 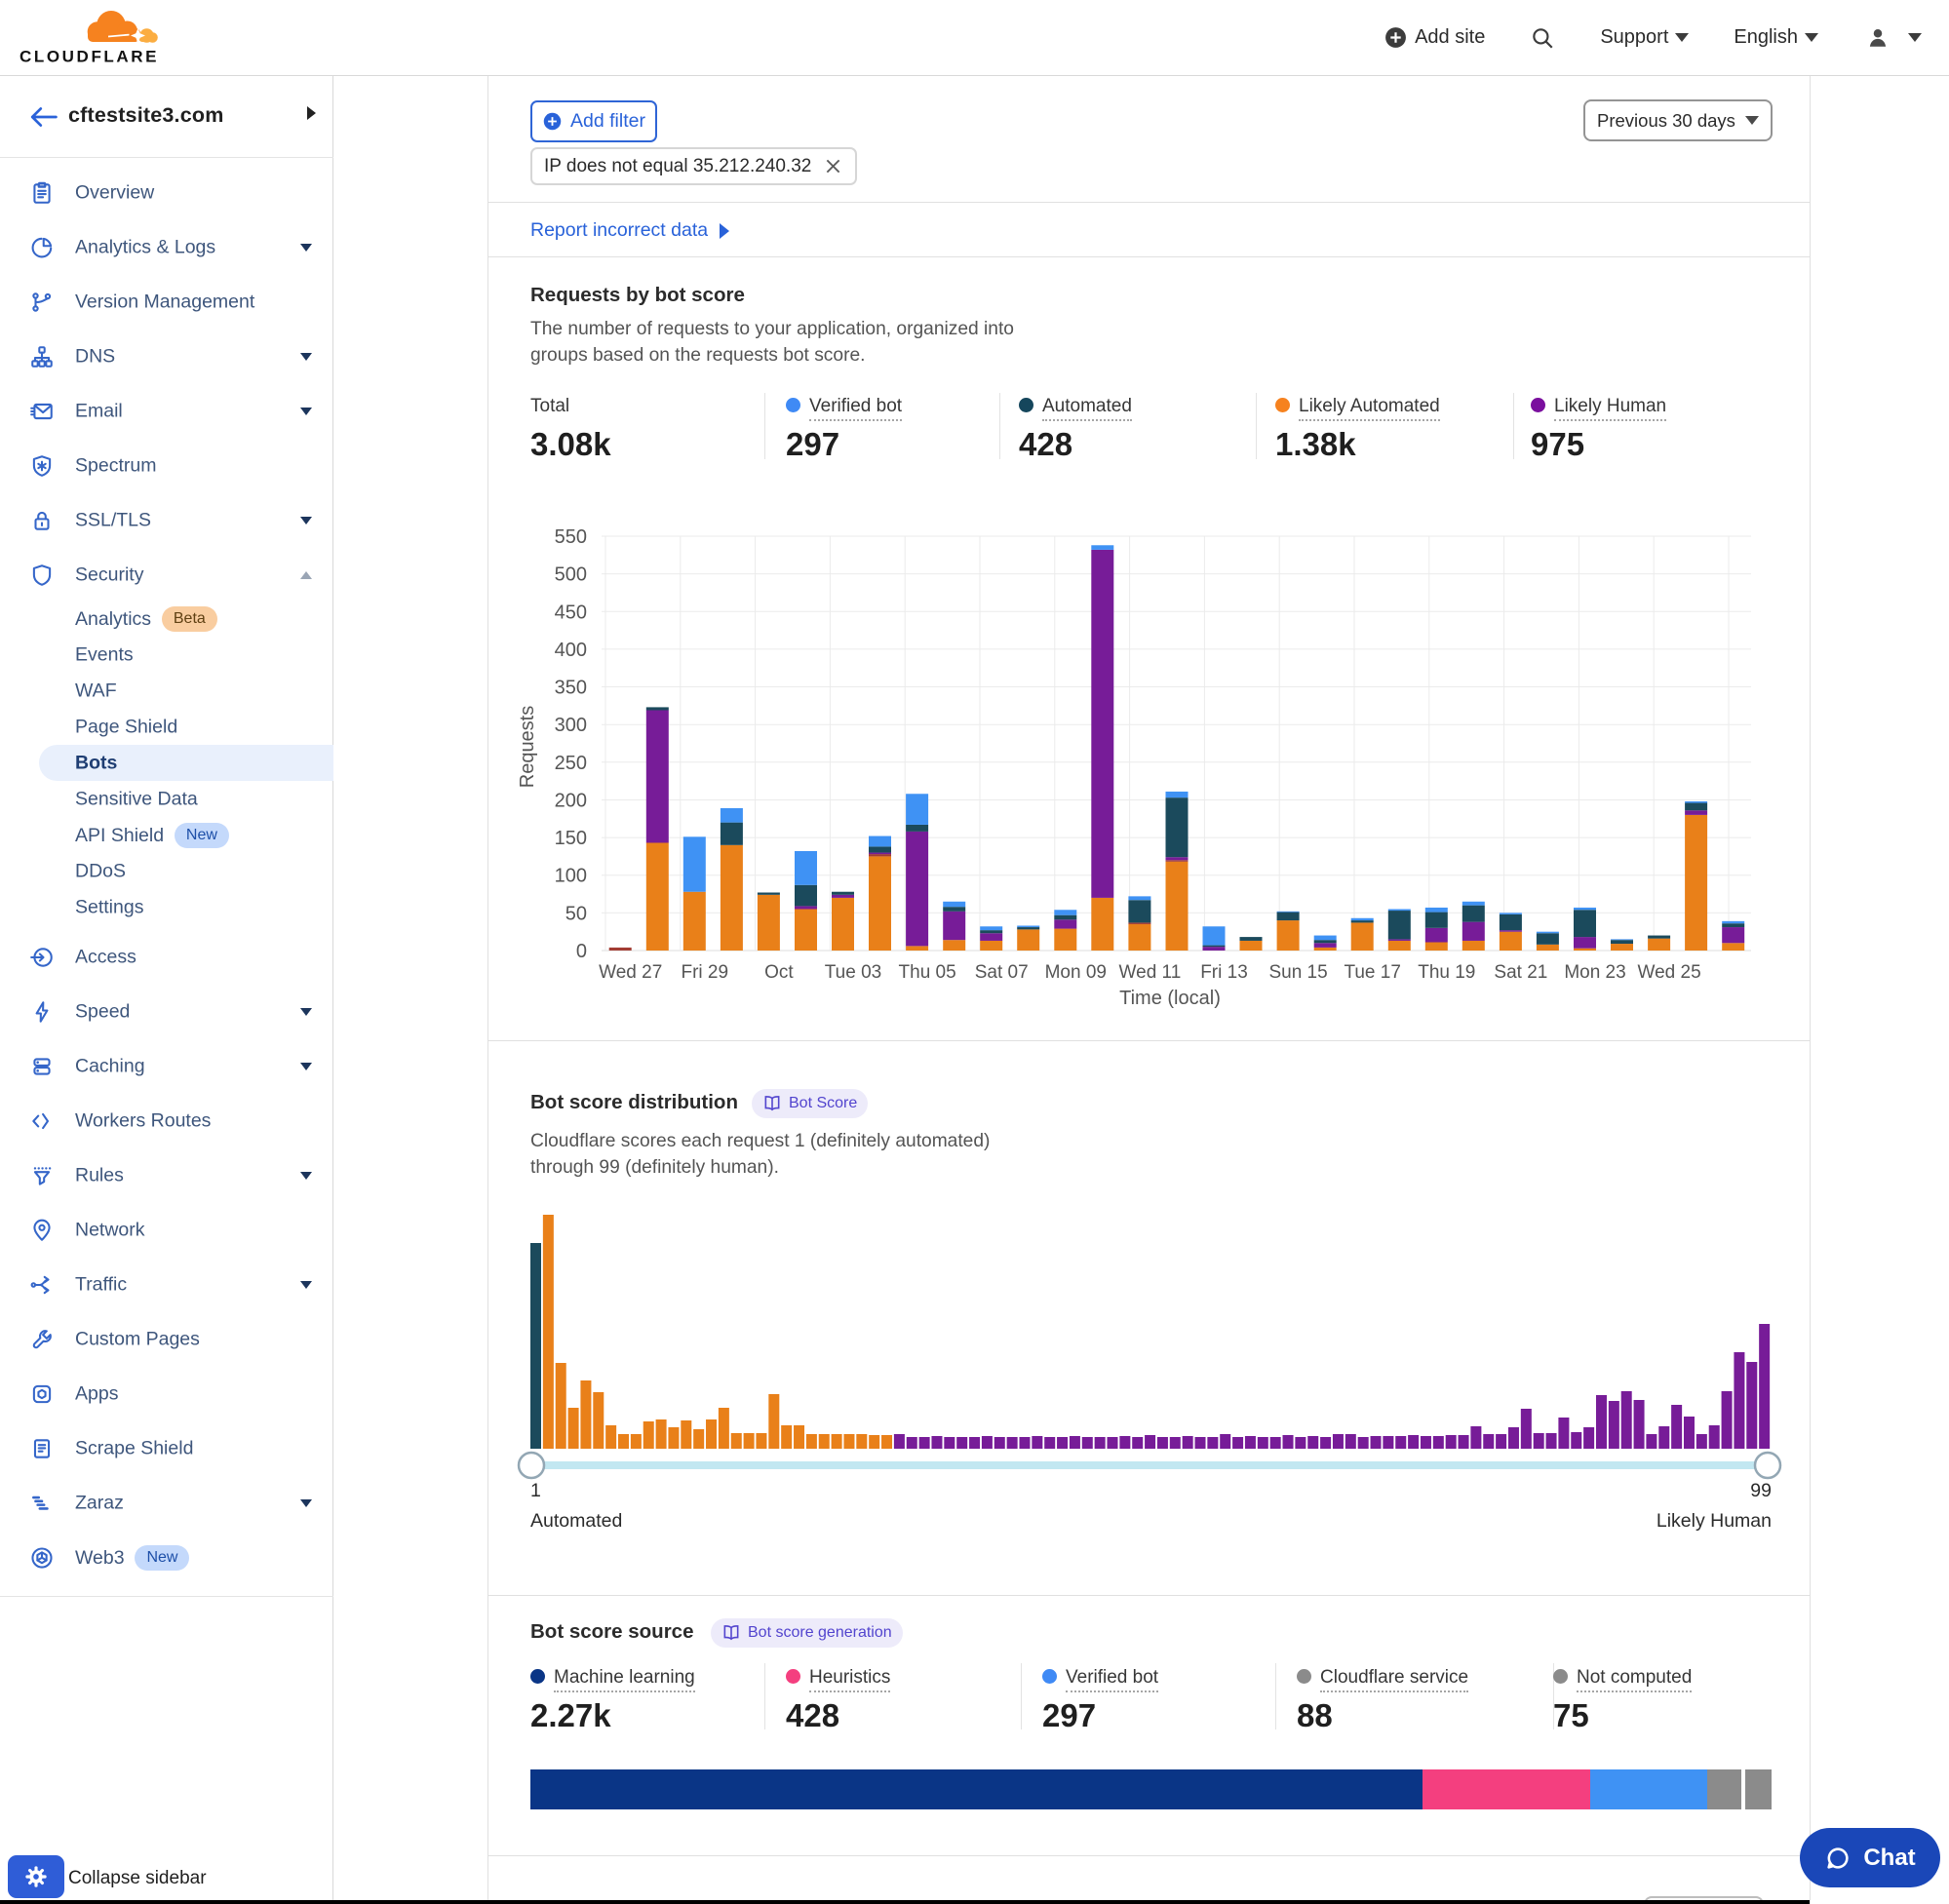 I want to click on svg-text: 150, so click(x=571, y=838).